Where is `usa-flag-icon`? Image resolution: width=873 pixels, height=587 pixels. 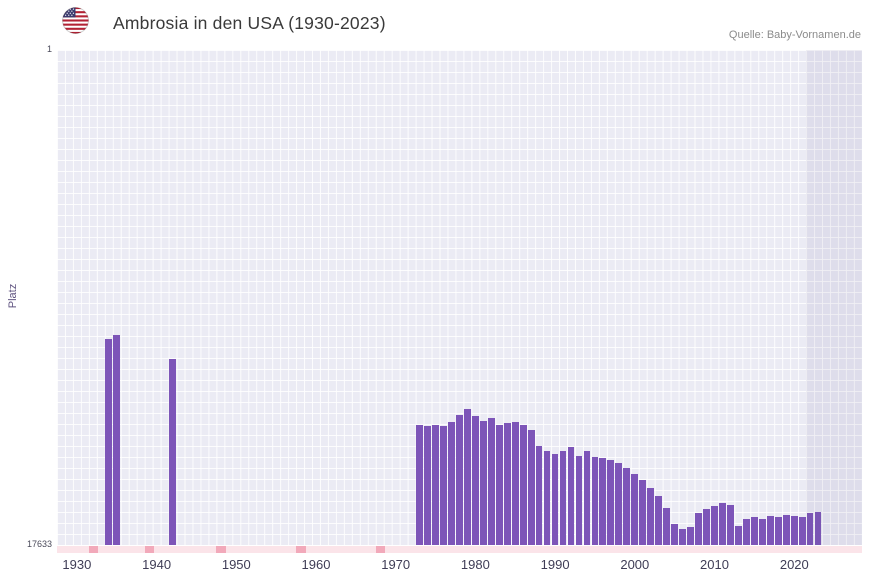
usa-flag-icon is located at coordinates (75, 20).